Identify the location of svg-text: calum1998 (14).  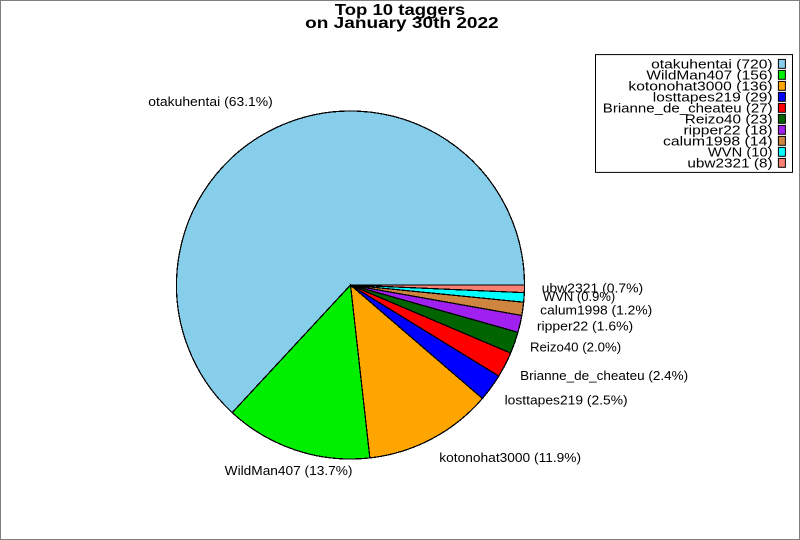
(718, 141).